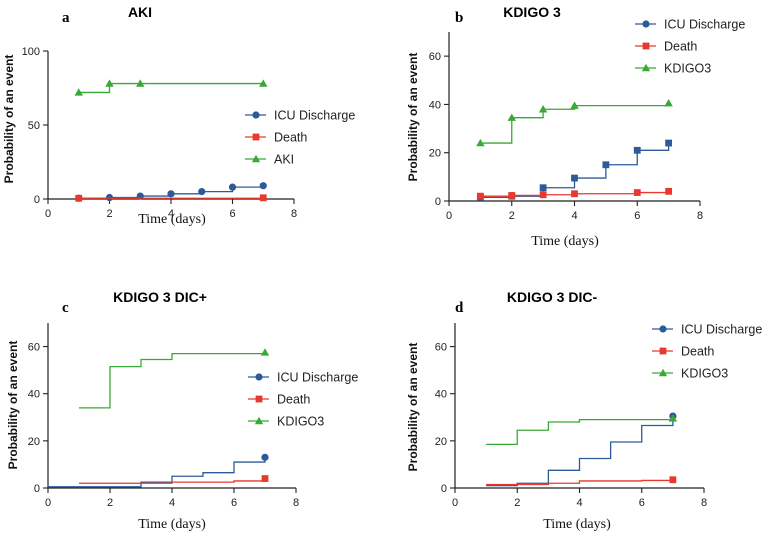 The width and height of the screenshot is (780, 535). I want to click on y-tick-label: 40, so click(435, 105).